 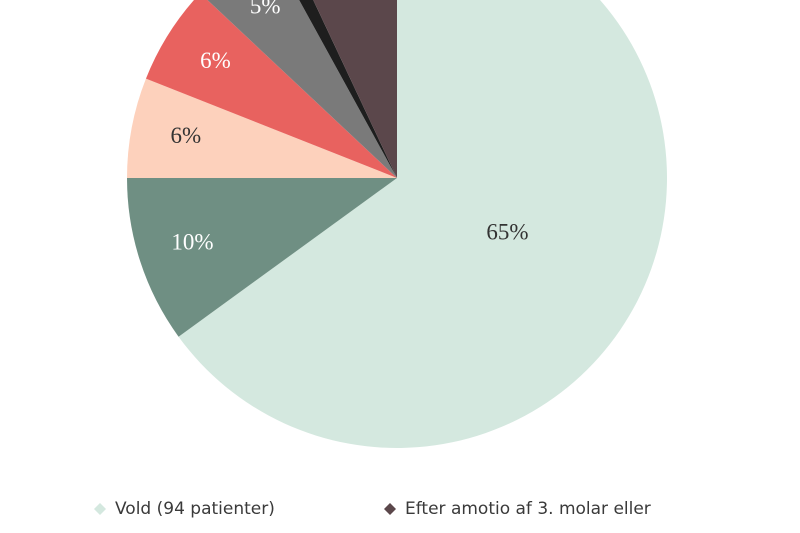 I want to click on slice-label: 65%, so click(x=507, y=232).